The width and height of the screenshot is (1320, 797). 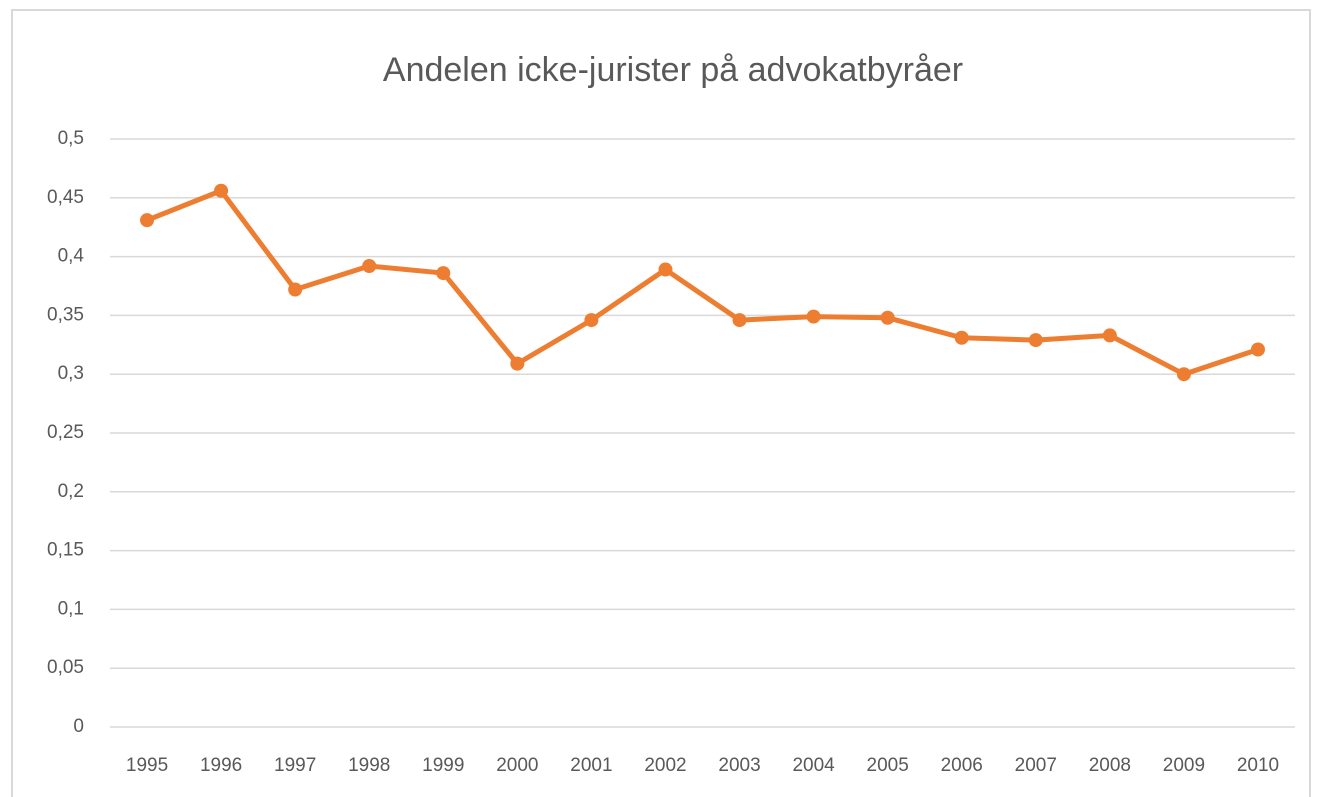 What do you see at coordinates (221, 765) in the screenshot?
I see `x-tick-label: 1996` at bounding box center [221, 765].